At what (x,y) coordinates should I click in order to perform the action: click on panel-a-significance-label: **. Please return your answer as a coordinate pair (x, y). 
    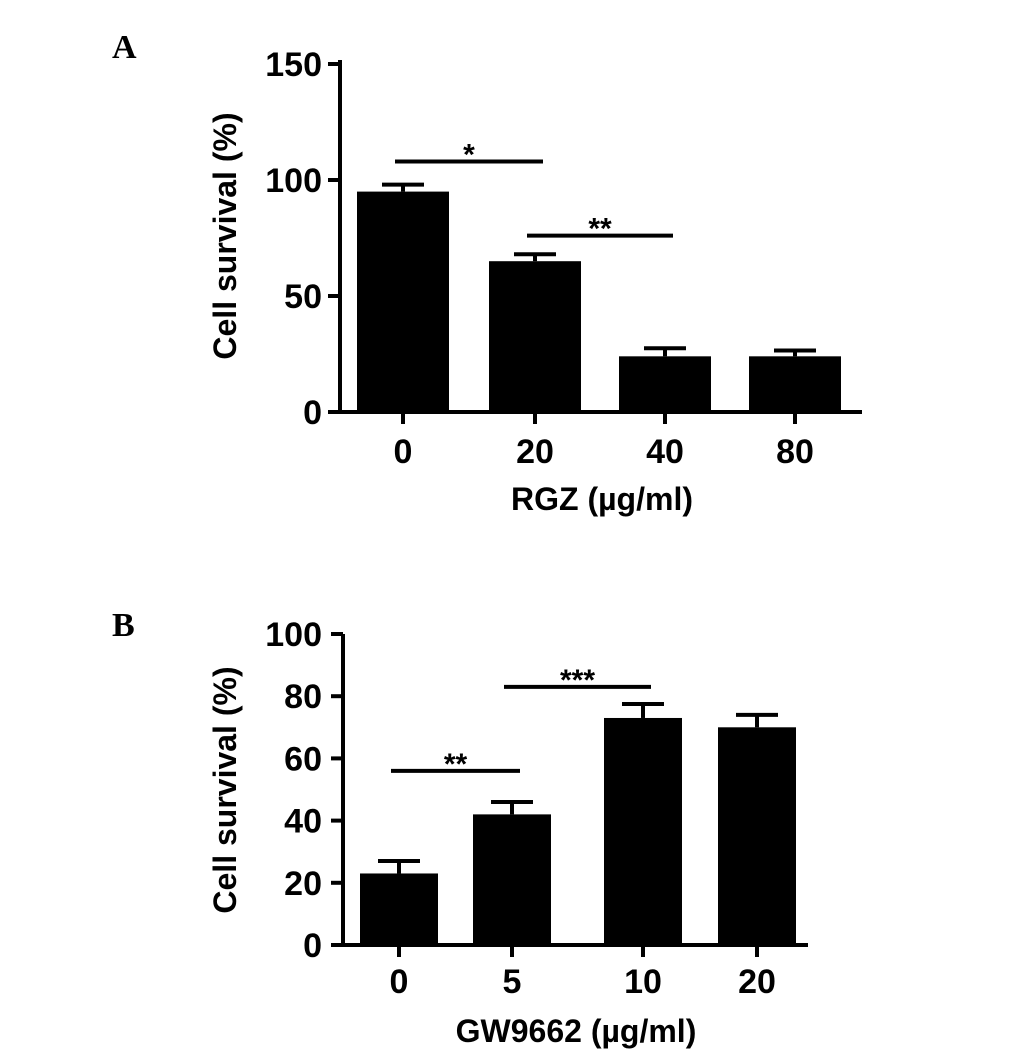
    Looking at the image, I should click on (600, 229).